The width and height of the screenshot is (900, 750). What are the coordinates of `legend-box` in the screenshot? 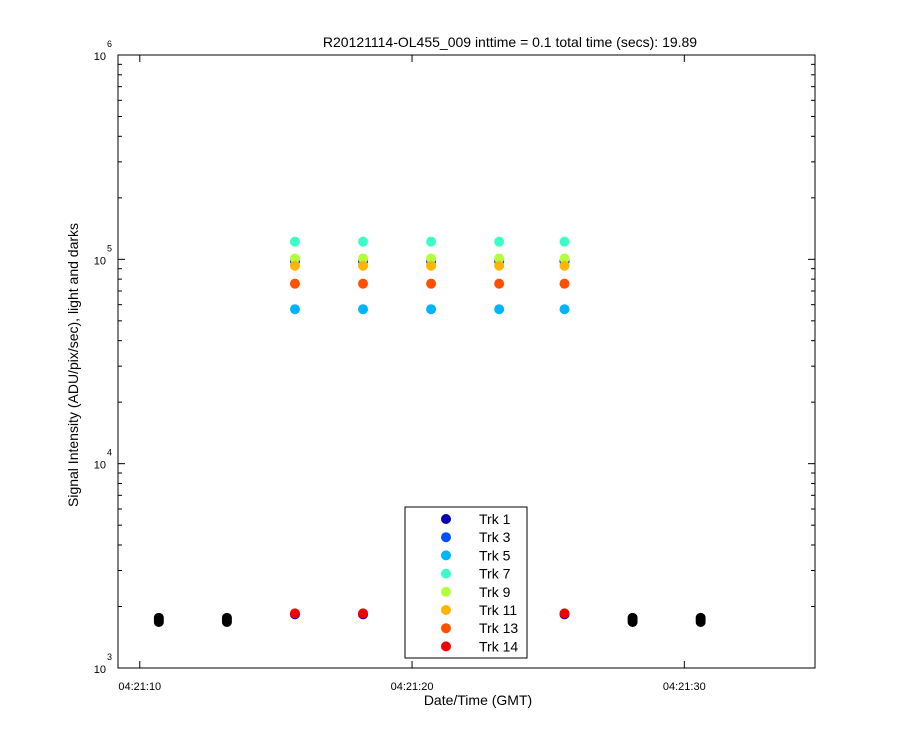 It's located at (466, 582).